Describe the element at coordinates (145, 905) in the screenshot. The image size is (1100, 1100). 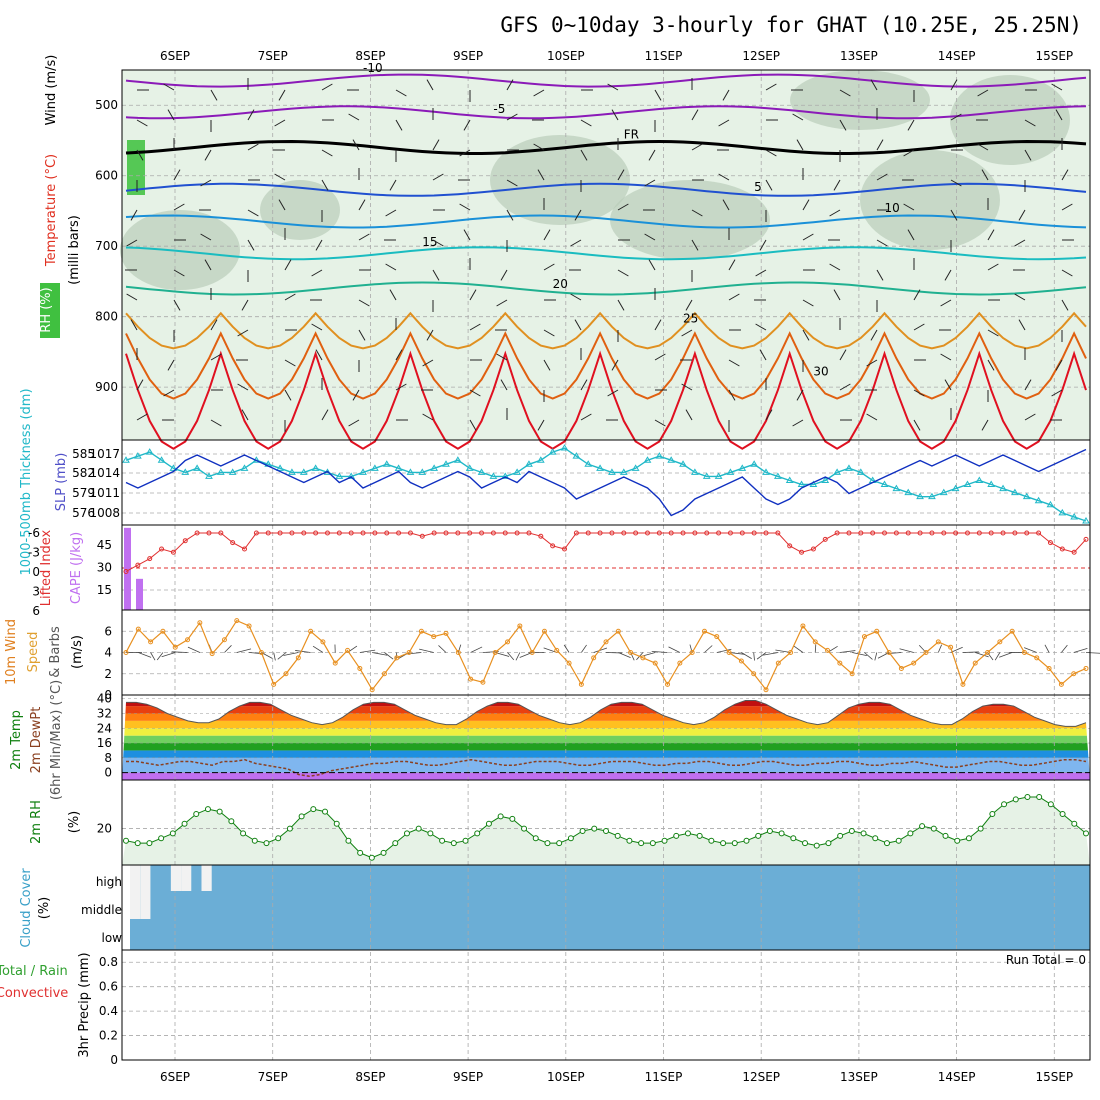
I see `cloud-mid-bar` at that location.